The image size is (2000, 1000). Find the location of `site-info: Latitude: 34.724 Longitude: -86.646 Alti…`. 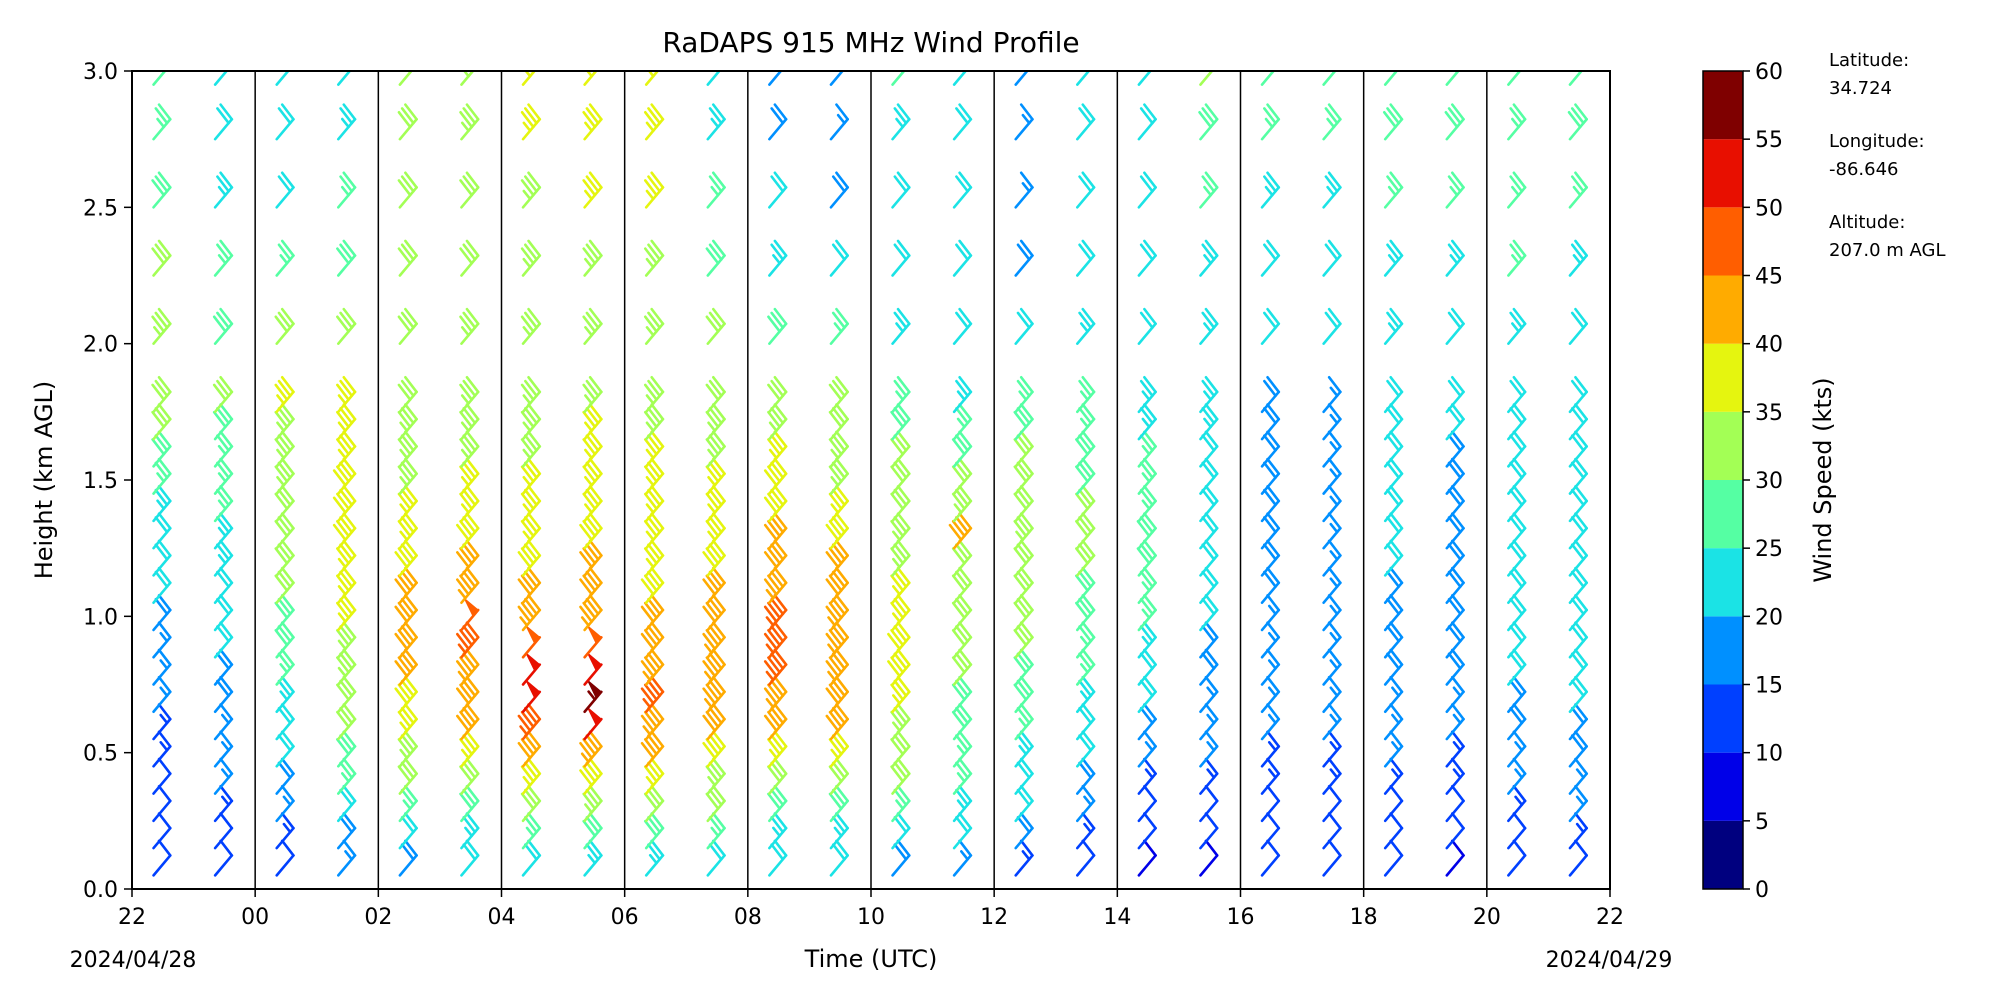

site-info: Latitude: 34.724 Longitude: -86.646 Alti… is located at coordinates (1887, 155).